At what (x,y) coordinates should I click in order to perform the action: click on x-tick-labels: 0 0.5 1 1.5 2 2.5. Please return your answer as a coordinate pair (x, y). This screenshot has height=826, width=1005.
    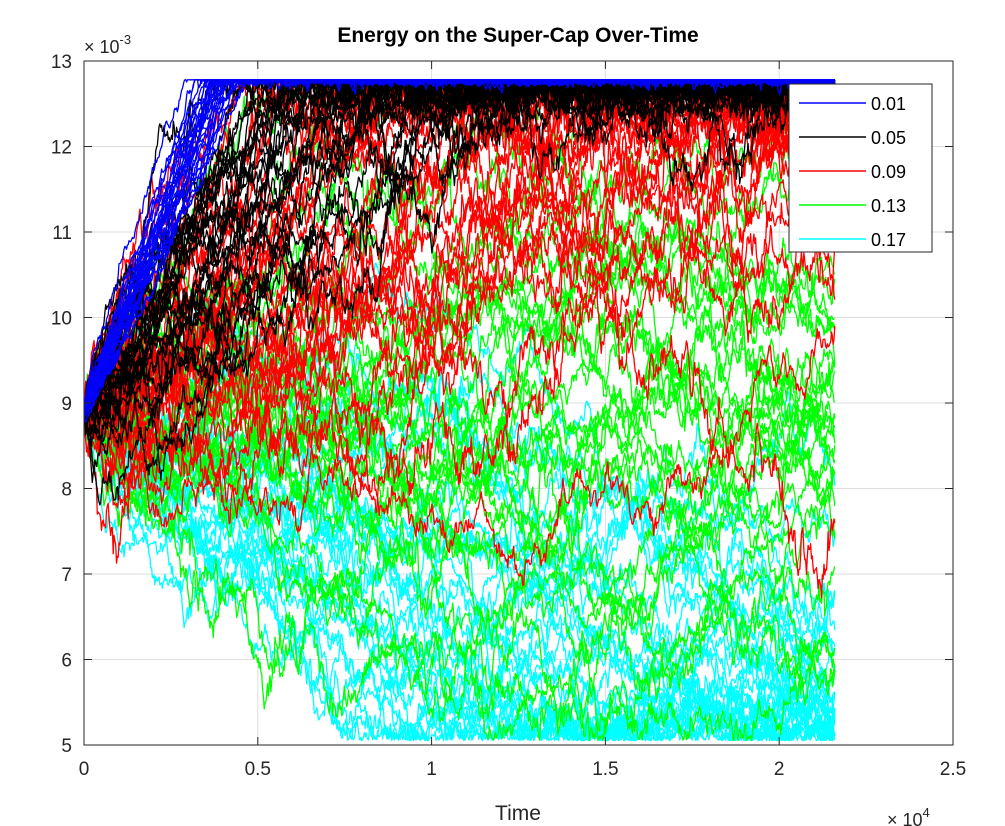
    Looking at the image, I should click on (523, 769).